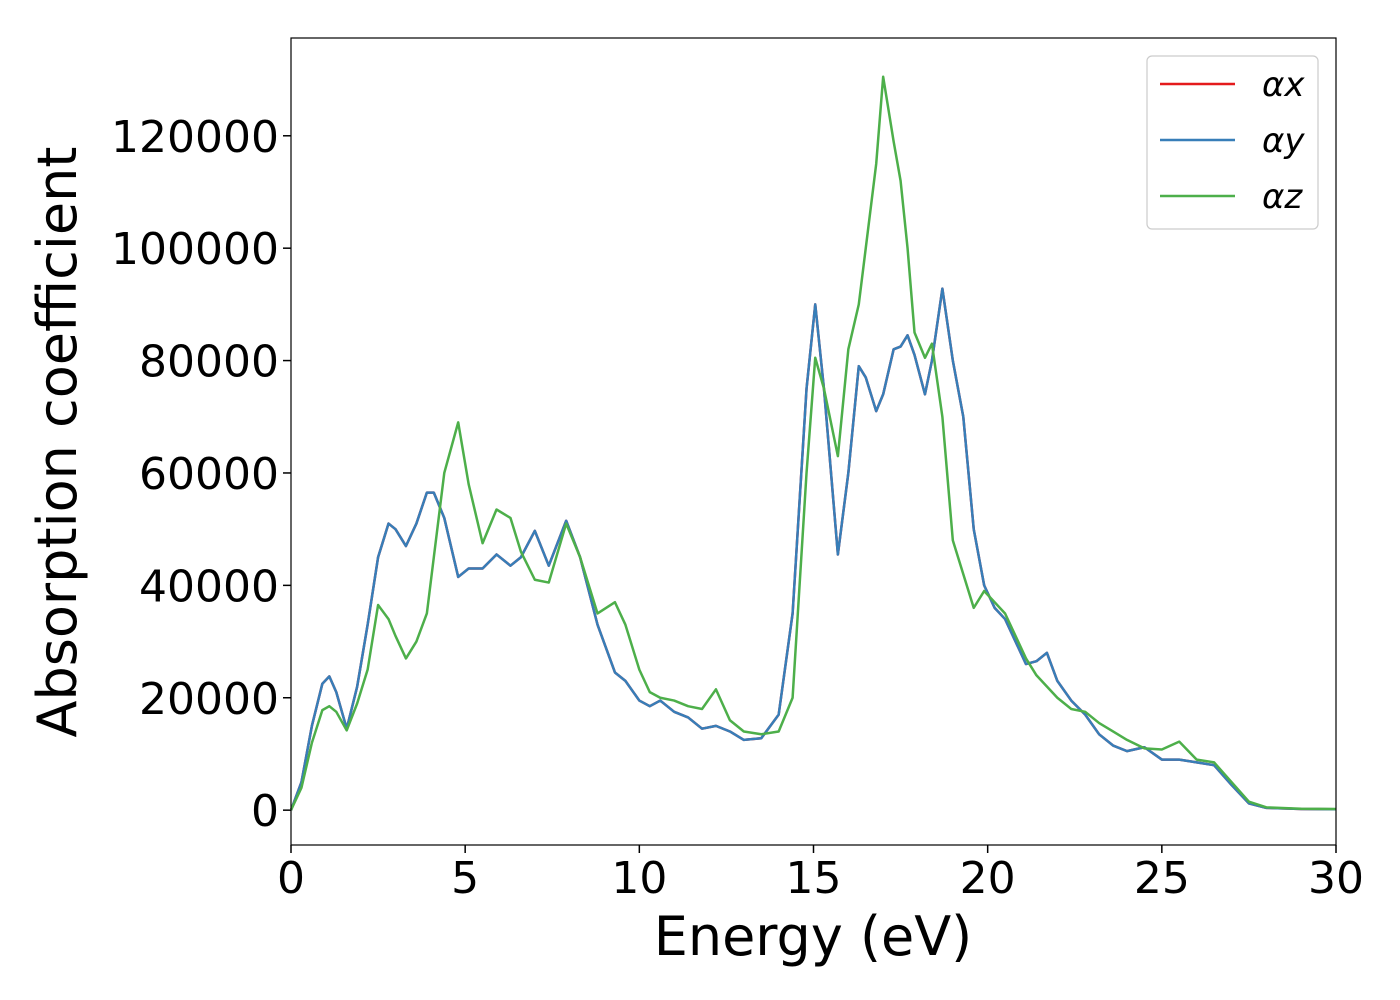 This screenshot has height=1000, width=1400. What do you see at coordinates (195, 249) in the screenshot?
I see `y-tick-label: 100000` at bounding box center [195, 249].